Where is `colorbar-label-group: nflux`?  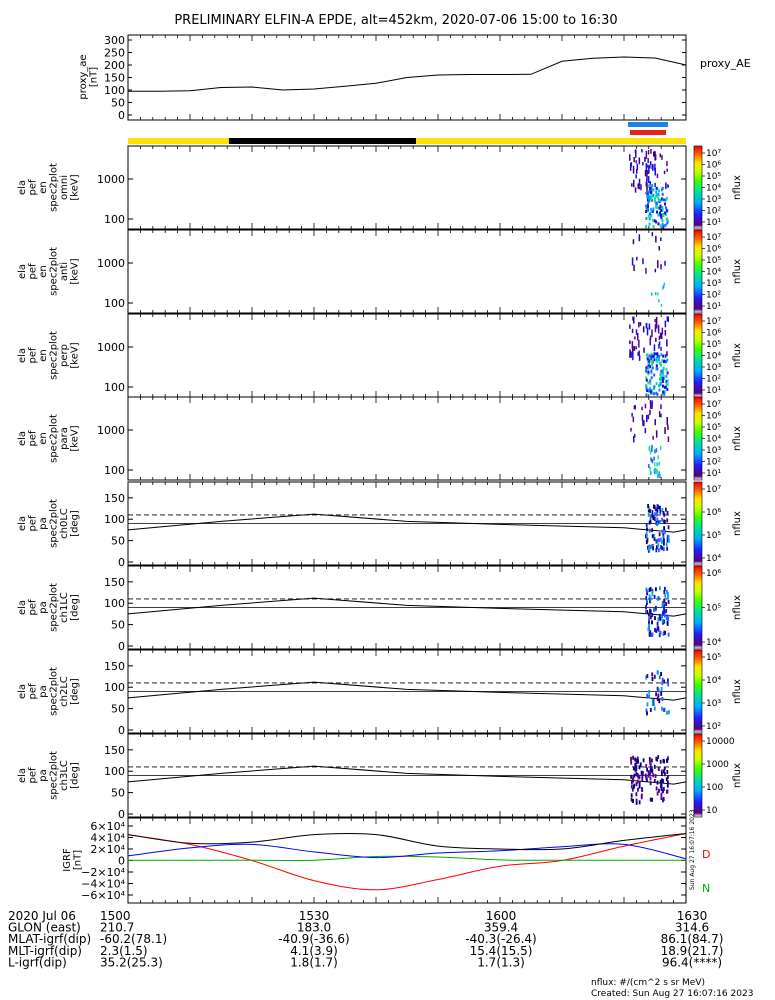 colorbar-label-group: nflux is located at coordinates (737, 438).